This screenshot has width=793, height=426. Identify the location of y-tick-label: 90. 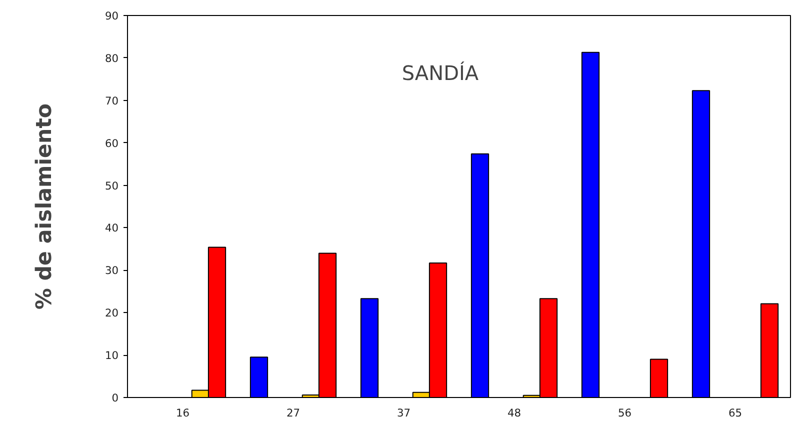
(111, 16).